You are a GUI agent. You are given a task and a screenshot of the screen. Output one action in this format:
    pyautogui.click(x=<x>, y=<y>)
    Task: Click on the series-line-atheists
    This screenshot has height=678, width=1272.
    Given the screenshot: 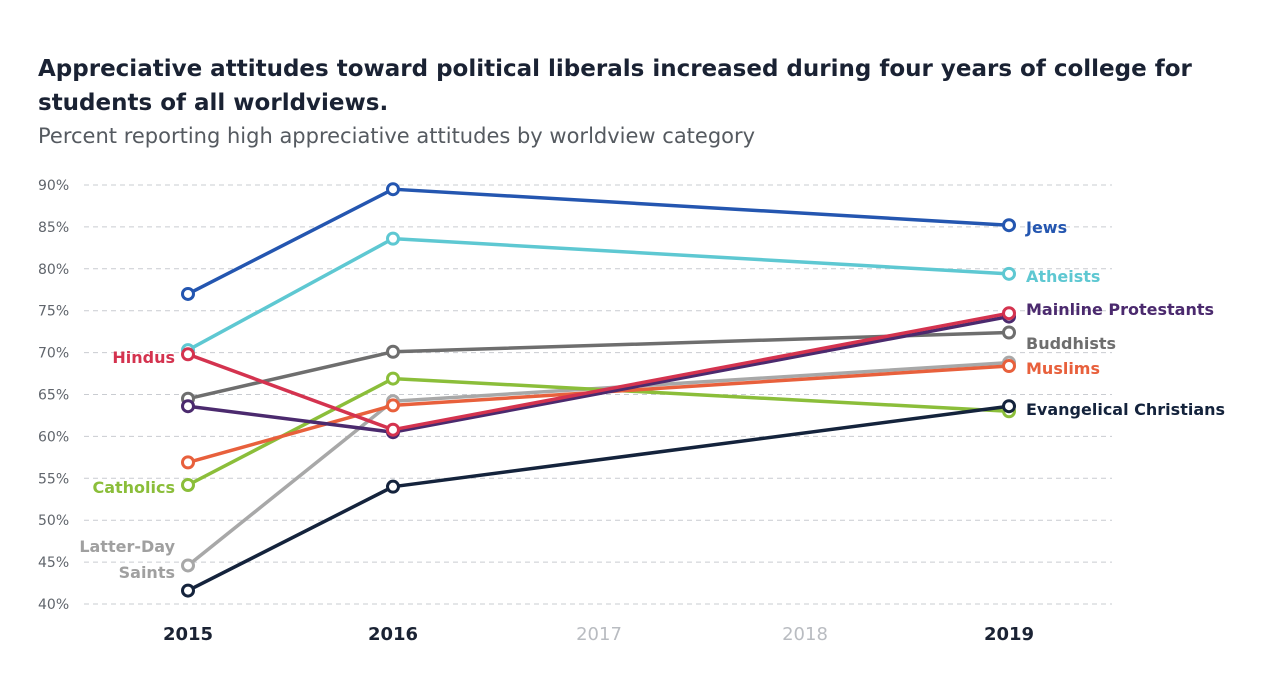 What is the action you would take?
    pyautogui.click(x=598, y=294)
    